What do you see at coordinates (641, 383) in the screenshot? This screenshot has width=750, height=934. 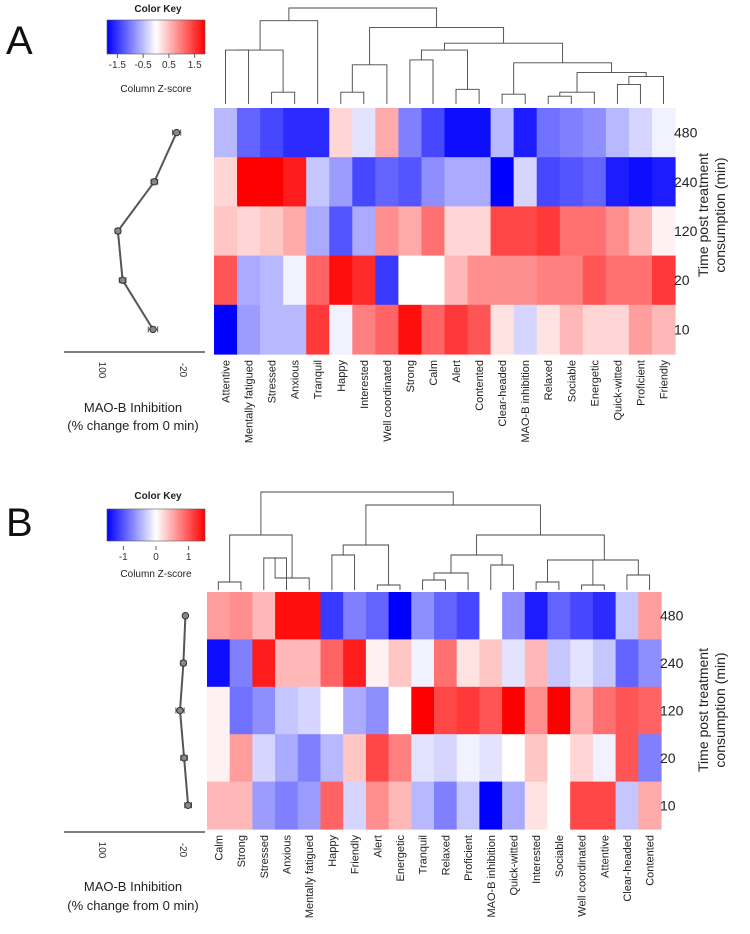 I see `heatmap-column-label: Proficient` at bounding box center [641, 383].